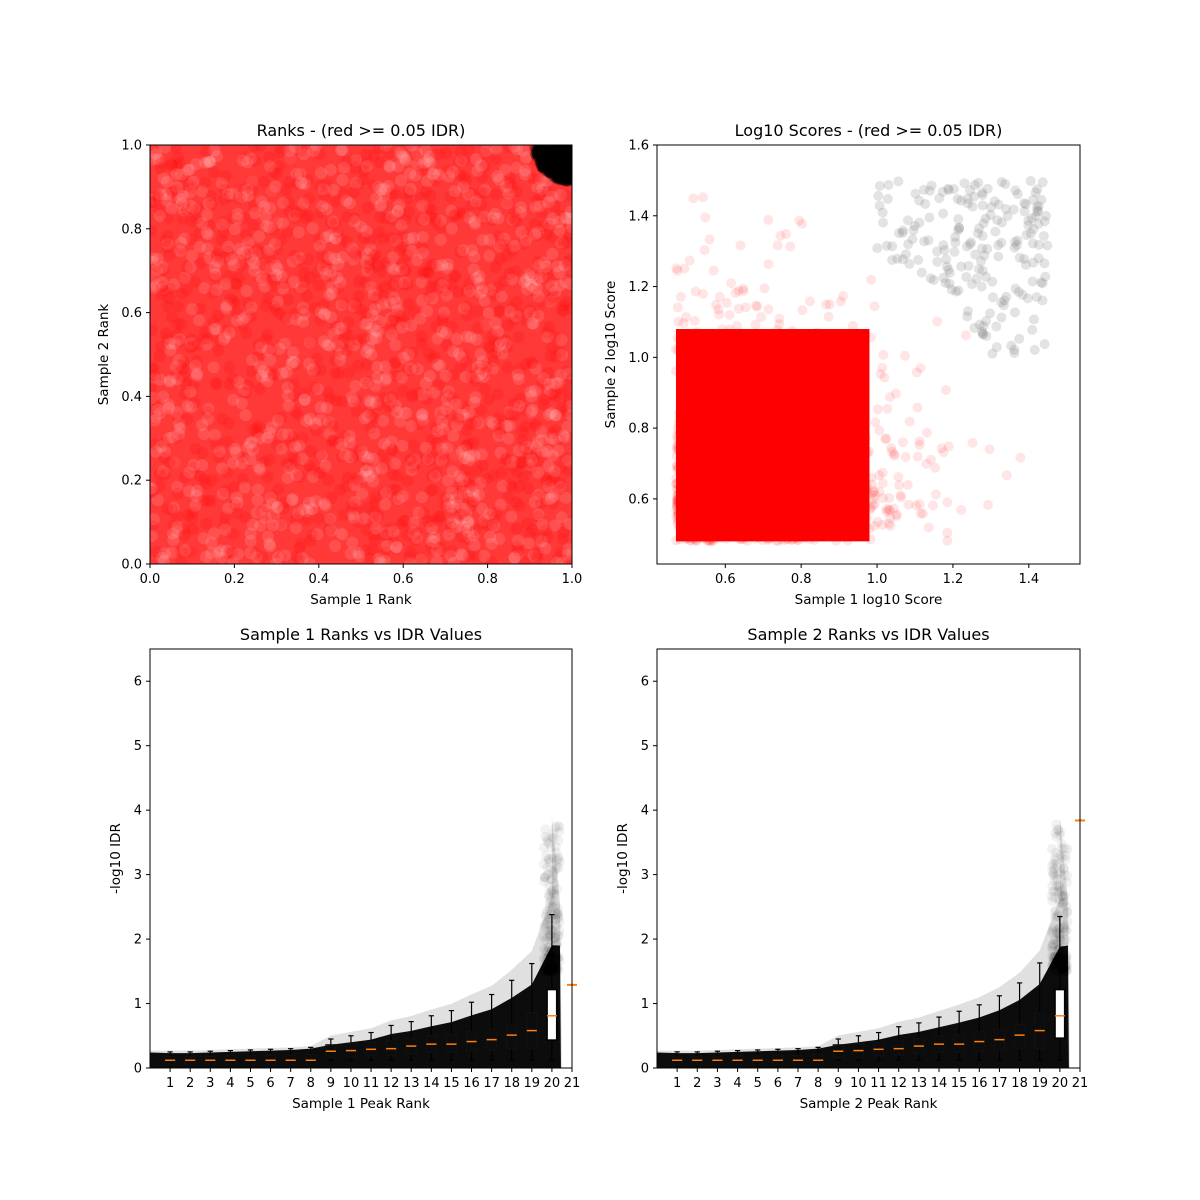  I want to click on chart-title: Log10 Scores - (red >= 0.05 IDR), so click(869, 130).